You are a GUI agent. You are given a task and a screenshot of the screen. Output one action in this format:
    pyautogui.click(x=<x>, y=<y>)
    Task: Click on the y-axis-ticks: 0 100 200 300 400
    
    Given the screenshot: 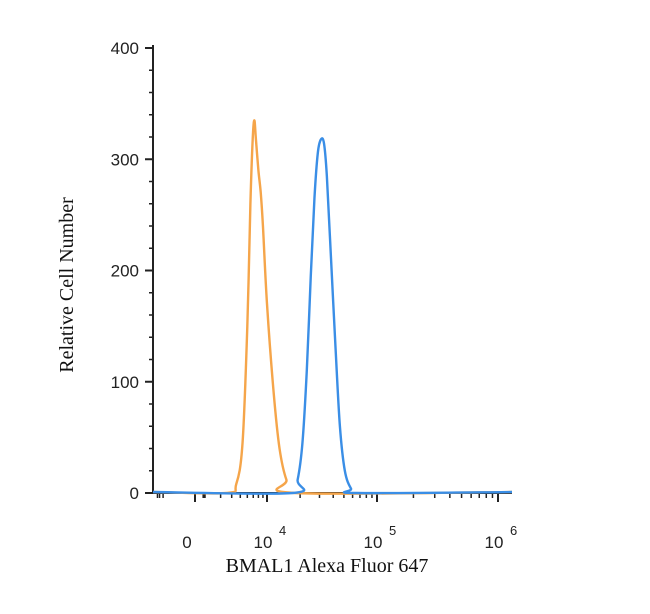 What is the action you would take?
    pyautogui.click(x=132, y=271)
    